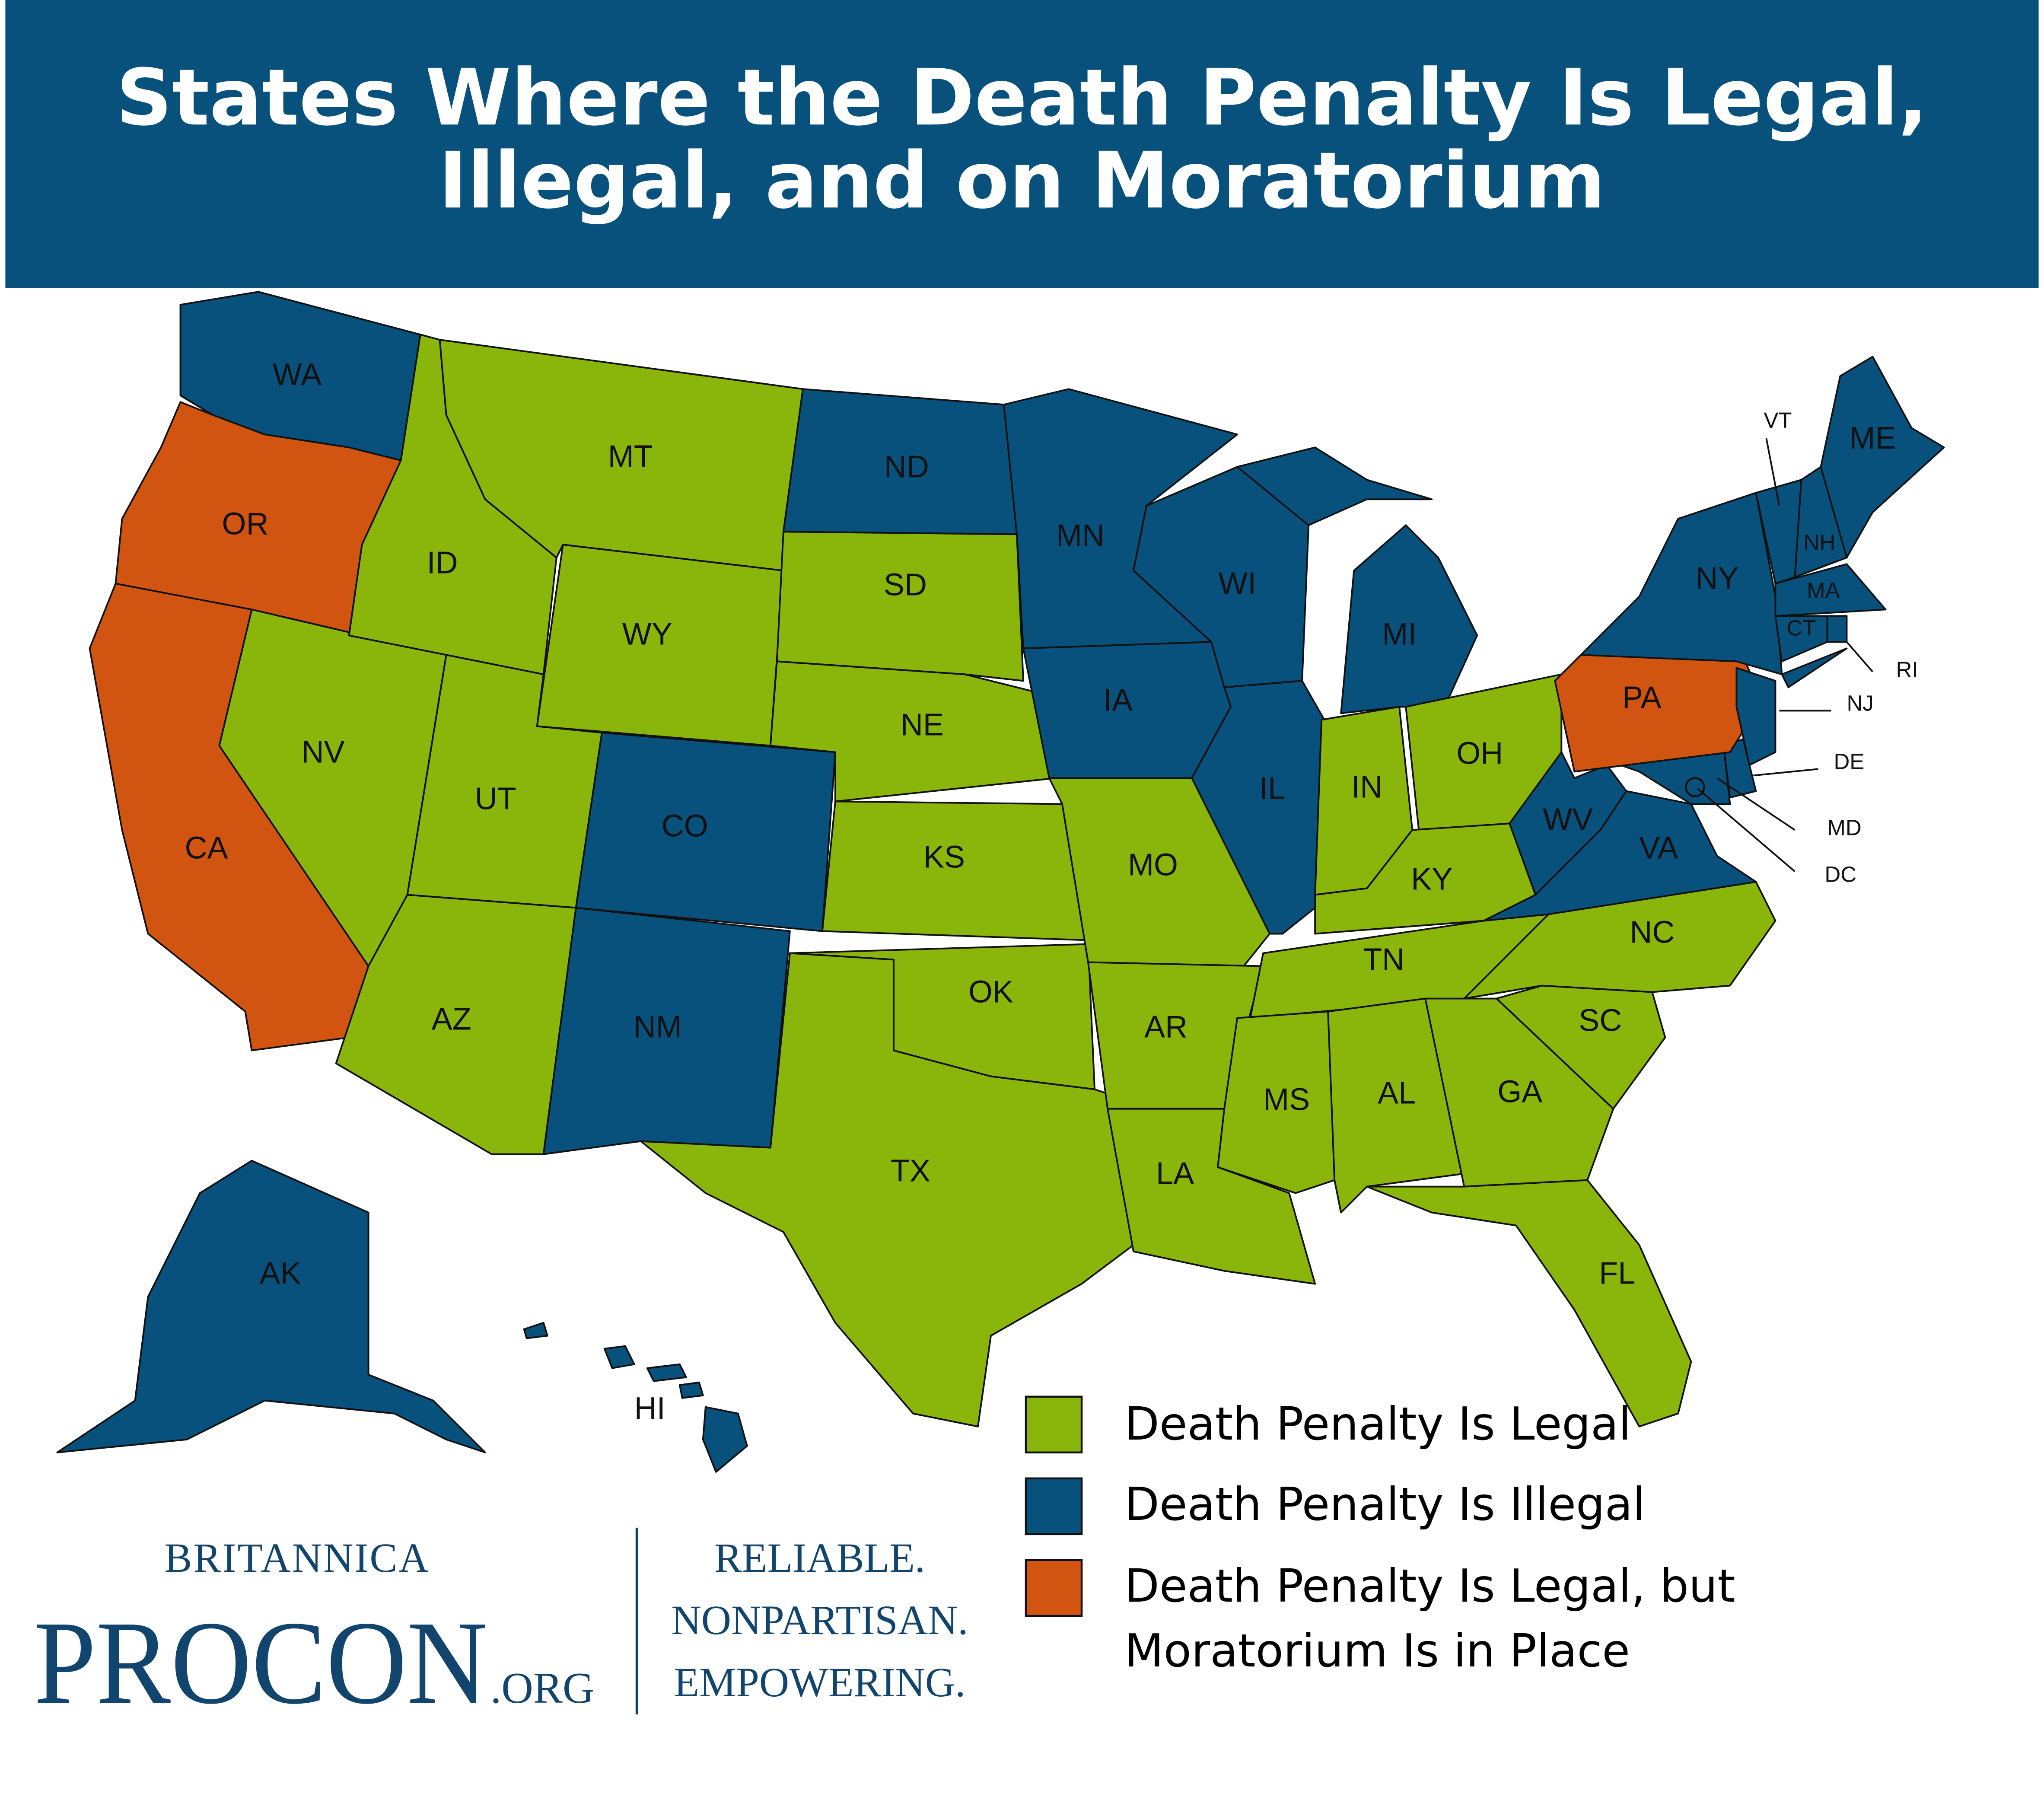  Describe the element at coordinates (280, 1273) in the screenshot. I see `state-label-ak: AK` at that location.